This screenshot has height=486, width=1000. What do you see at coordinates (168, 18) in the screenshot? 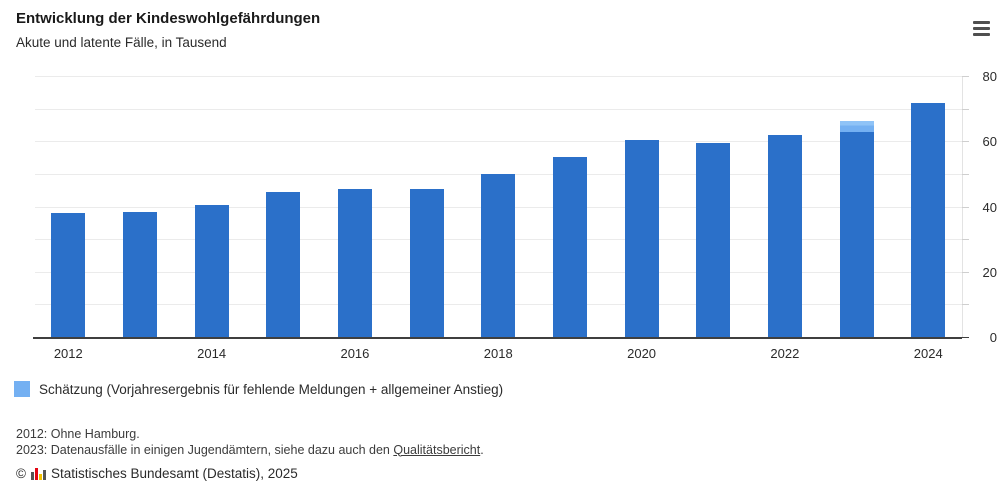
I see `page-title: Entwicklung der Kindeswohlgefährdungen` at bounding box center [168, 18].